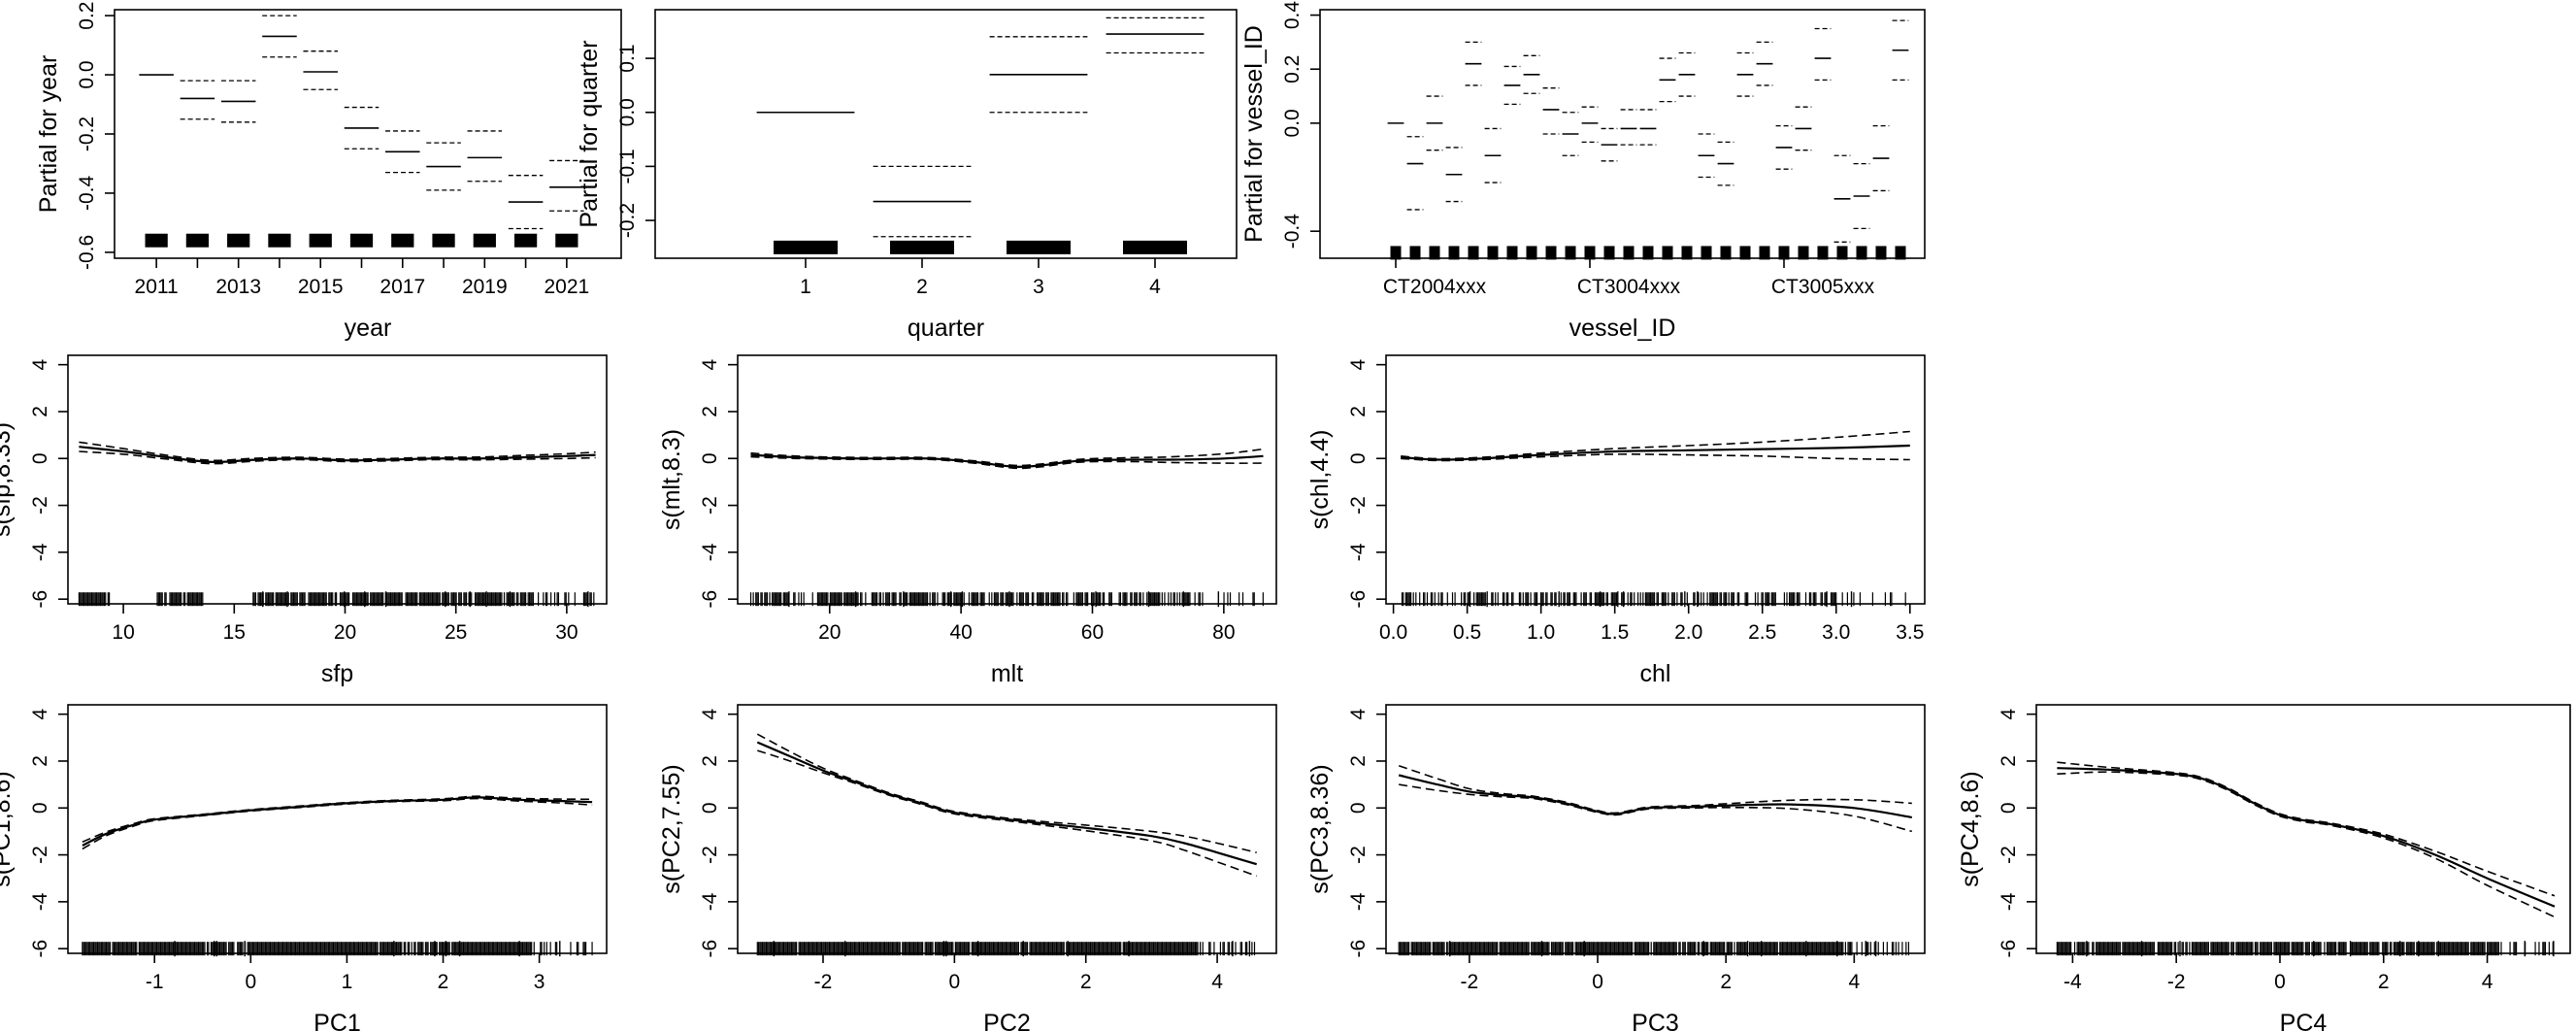 This screenshot has height=1031, width=2576. Describe the element at coordinates (1688, 632) in the screenshot. I see `x-tick-label: 2.0` at that location.